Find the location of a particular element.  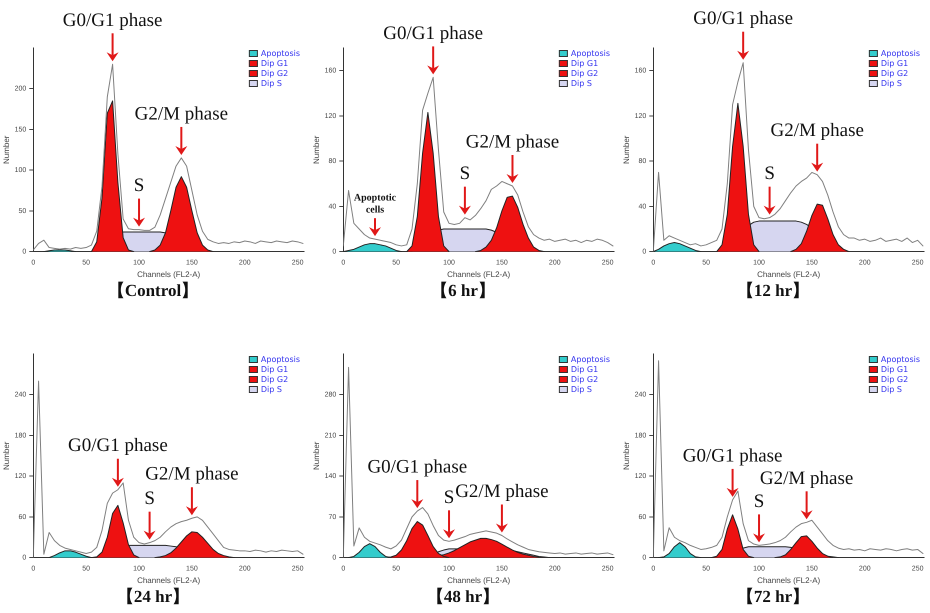

annotation: Apoptotic cells is located at coordinates (375, 204).